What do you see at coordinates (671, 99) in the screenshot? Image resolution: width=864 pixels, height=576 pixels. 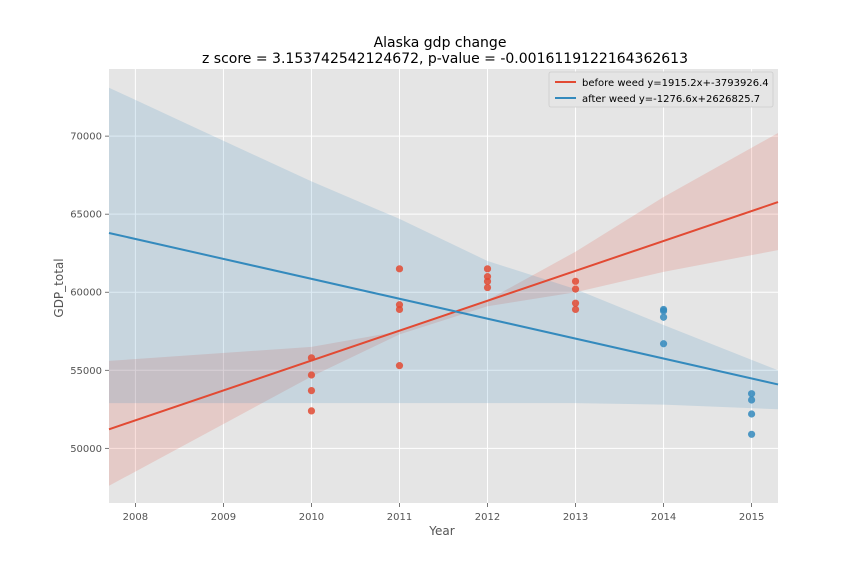 I see `legend-label-after: after weed y=-1276.6x+2626825.7` at bounding box center [671, 99].